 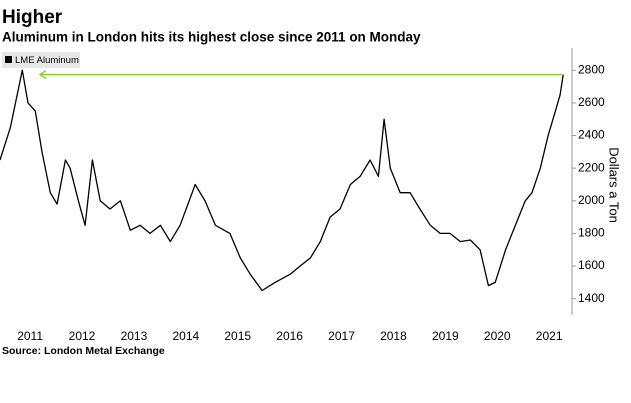 I want to click on x-tick-label: 2014, so click(x=185, y=336).